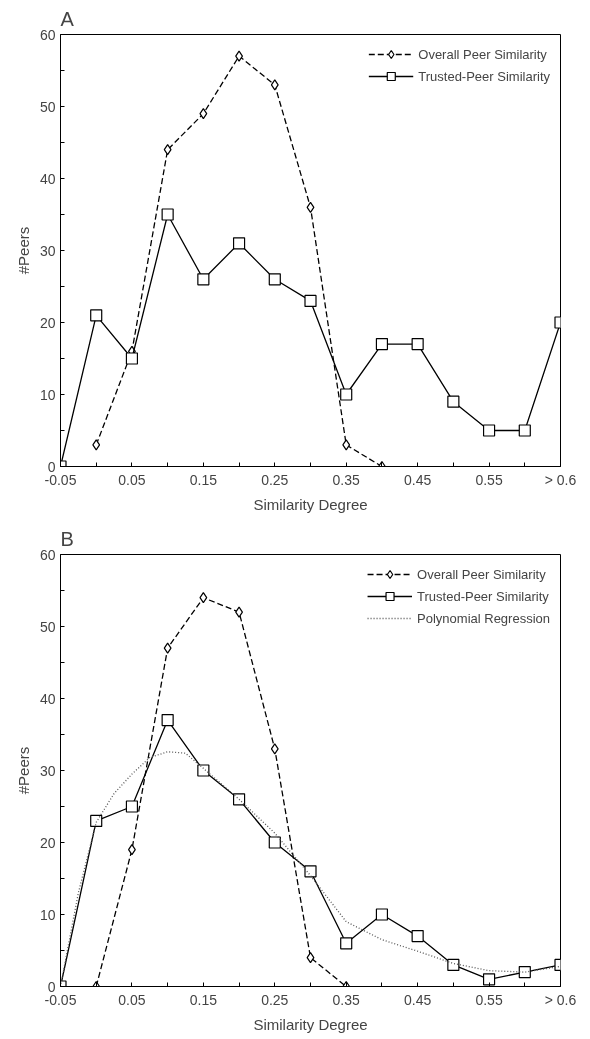 This screenshot has height=1039, width=590. Describe the element at coordinates (67, 18) in the screenshot. I see `chart-title: A` at that location.